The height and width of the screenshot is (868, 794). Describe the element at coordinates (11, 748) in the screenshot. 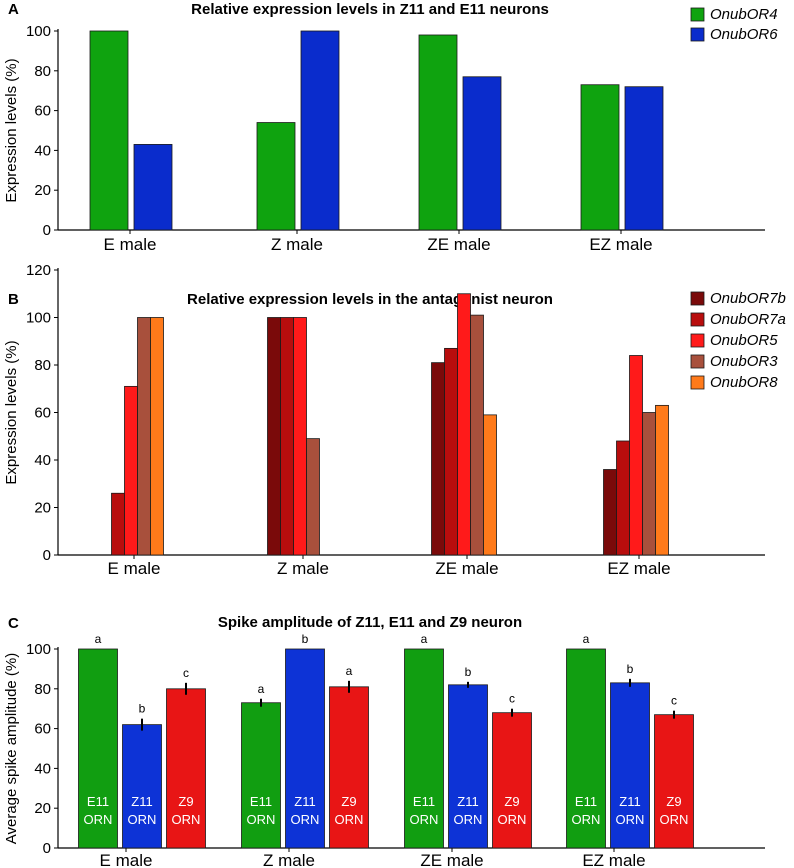

I see `y-axis-label: Average spike amplitude (%)` at that location.